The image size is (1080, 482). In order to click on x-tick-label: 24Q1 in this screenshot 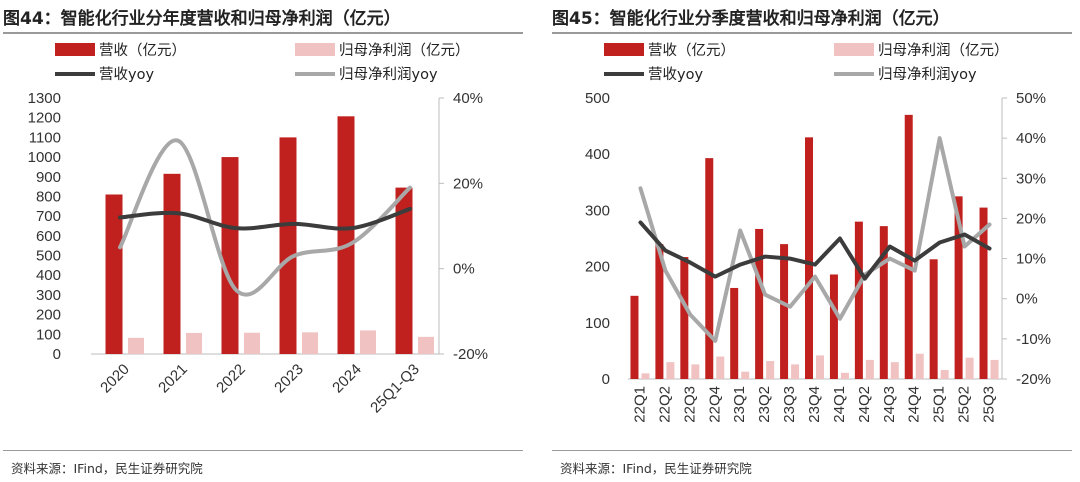, I will do `click(839, 404)`.